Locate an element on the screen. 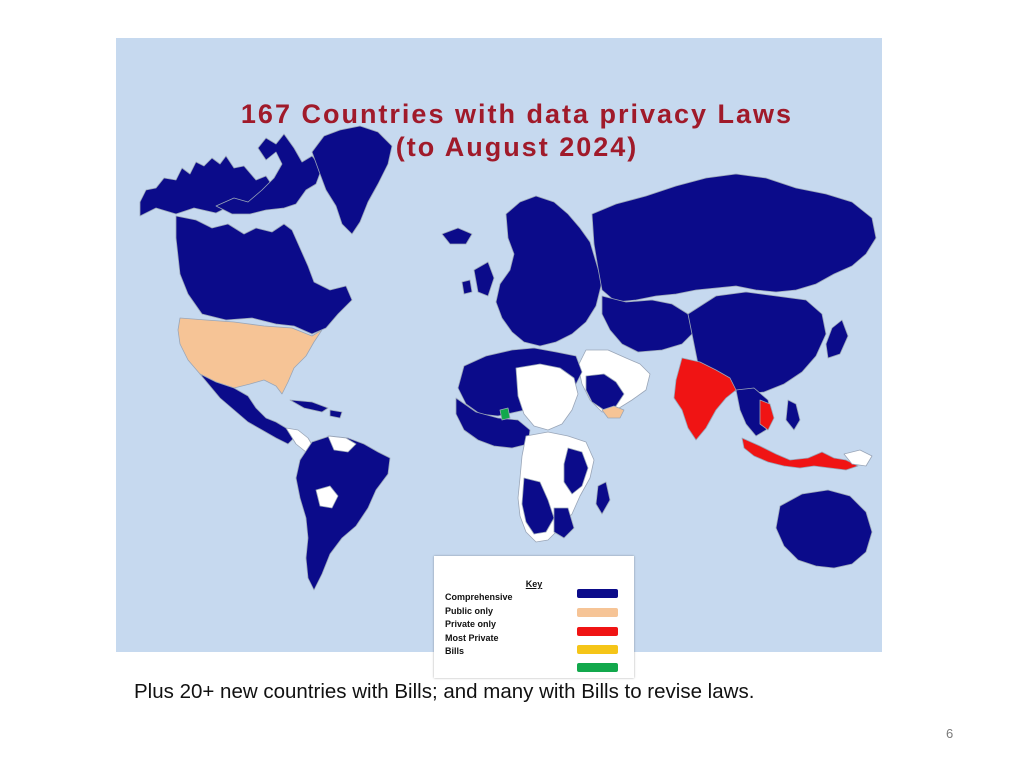 Image resolution: width=1024 pixels, height=768 pixels. map-region-arctic-islands is located at coordinates (269, 174).